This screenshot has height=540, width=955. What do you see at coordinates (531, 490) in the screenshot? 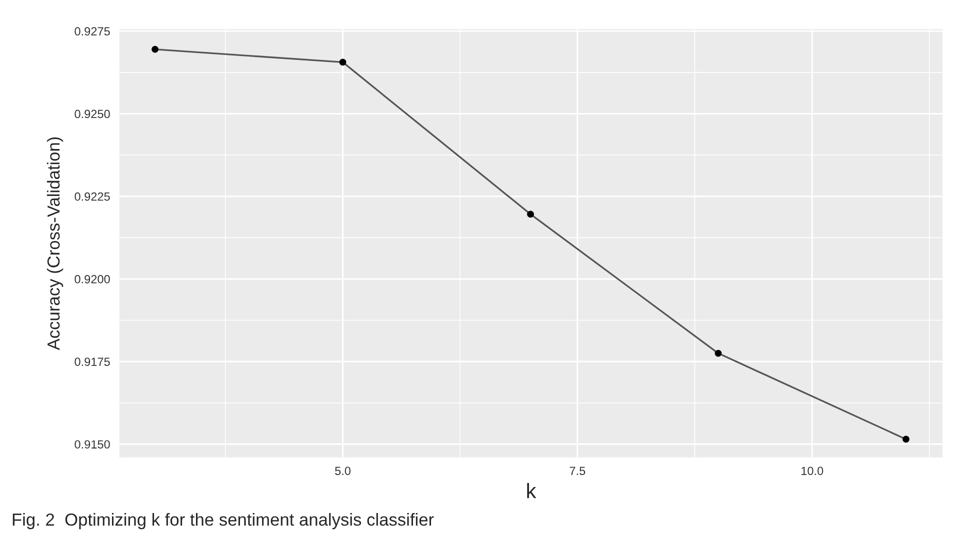
I see `x-axis-title: k` at bounding box center [531, 490].